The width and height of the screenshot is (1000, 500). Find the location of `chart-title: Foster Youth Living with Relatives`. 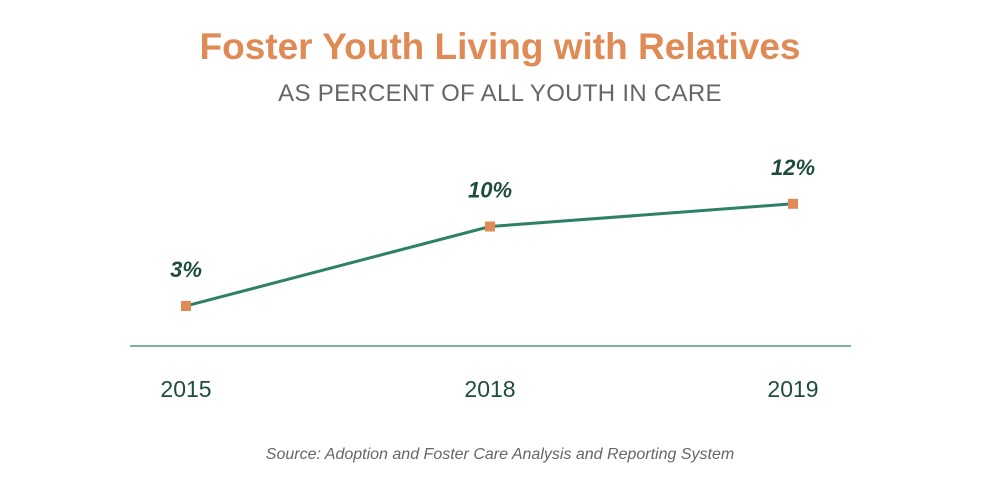

chart-title: Foster Youth Living with Relatives is located at coordinates (500, 46).